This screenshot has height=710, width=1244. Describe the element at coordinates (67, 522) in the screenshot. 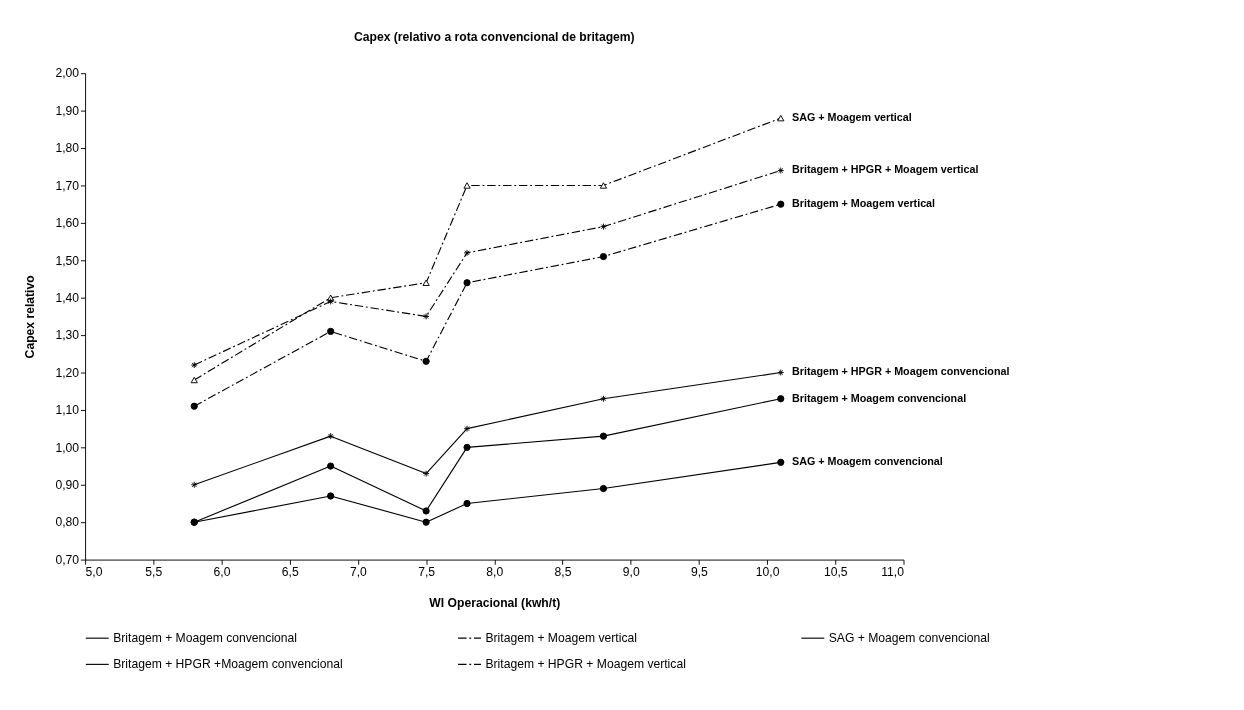

I see `y-tick-label: 0,80` at that location.